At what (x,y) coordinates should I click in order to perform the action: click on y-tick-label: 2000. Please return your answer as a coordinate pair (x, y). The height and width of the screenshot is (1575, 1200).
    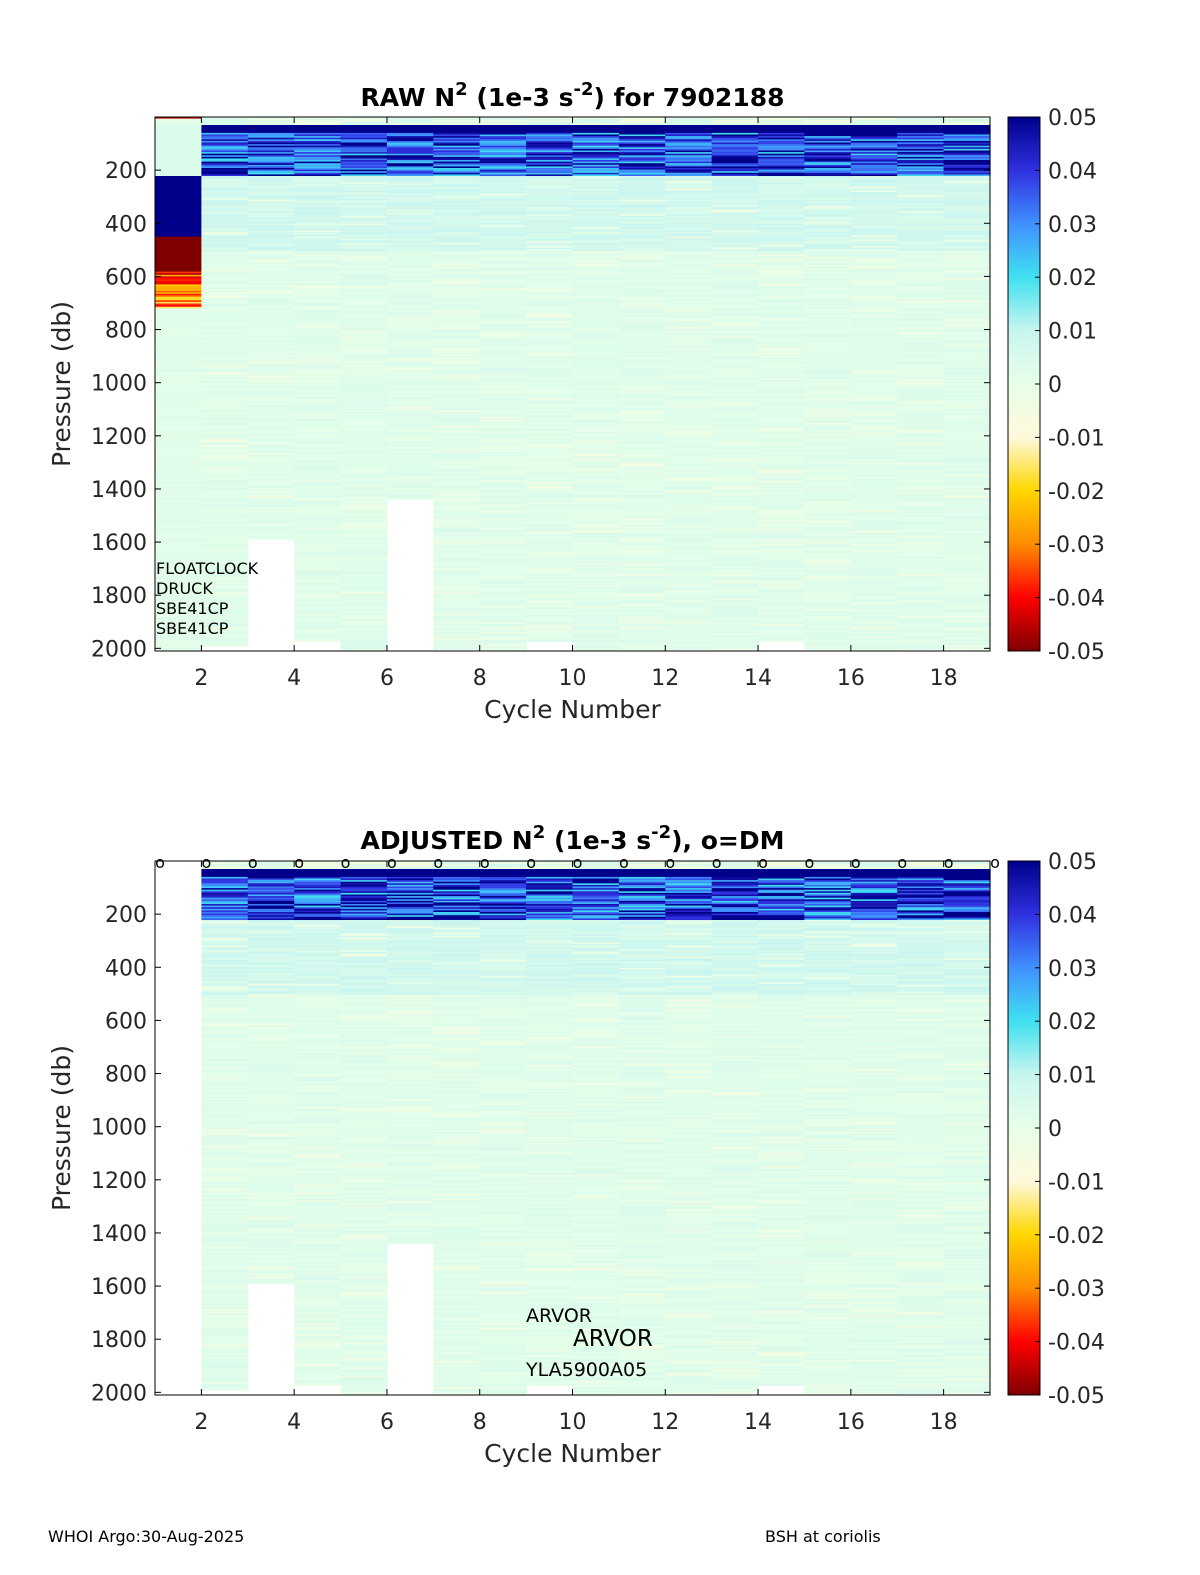
    Looking at the image, I should click on (119, 649).